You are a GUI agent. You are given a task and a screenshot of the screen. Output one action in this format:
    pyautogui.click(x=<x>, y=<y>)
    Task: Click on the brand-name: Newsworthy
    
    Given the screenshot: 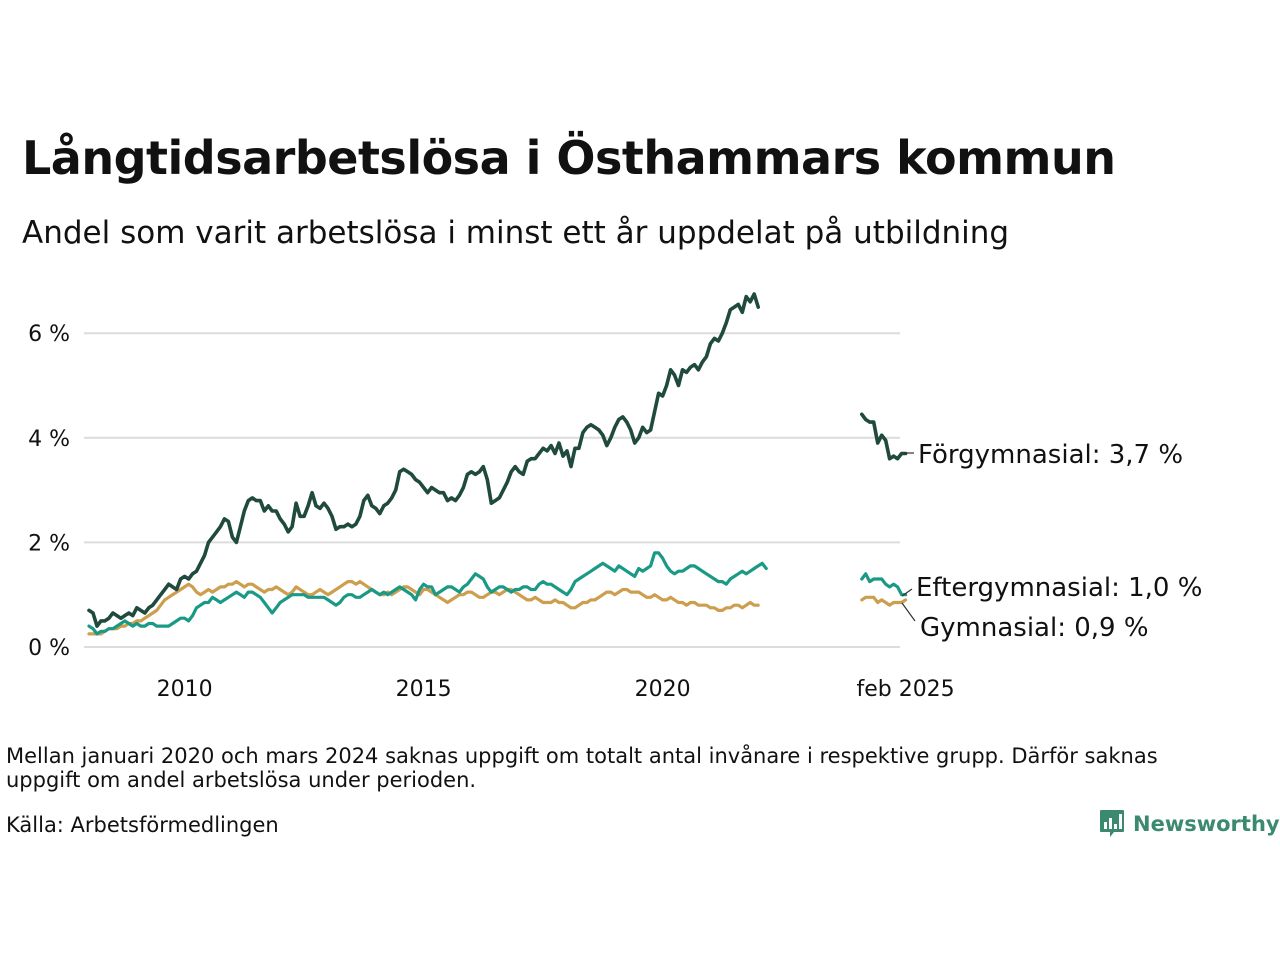 What is the action you would take?
    pyautogui.click(x=1206, y=824)
    